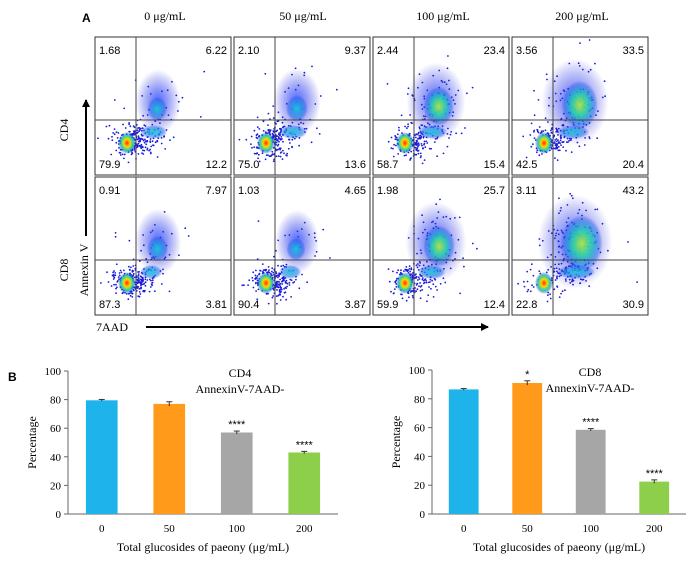 The width and height of the screenshot is (700, 562). What do you see at coordinates (355, 51) in the screenshot?
I see `quadrant-upper-right: 9.37` at bounding box center [355, 51].